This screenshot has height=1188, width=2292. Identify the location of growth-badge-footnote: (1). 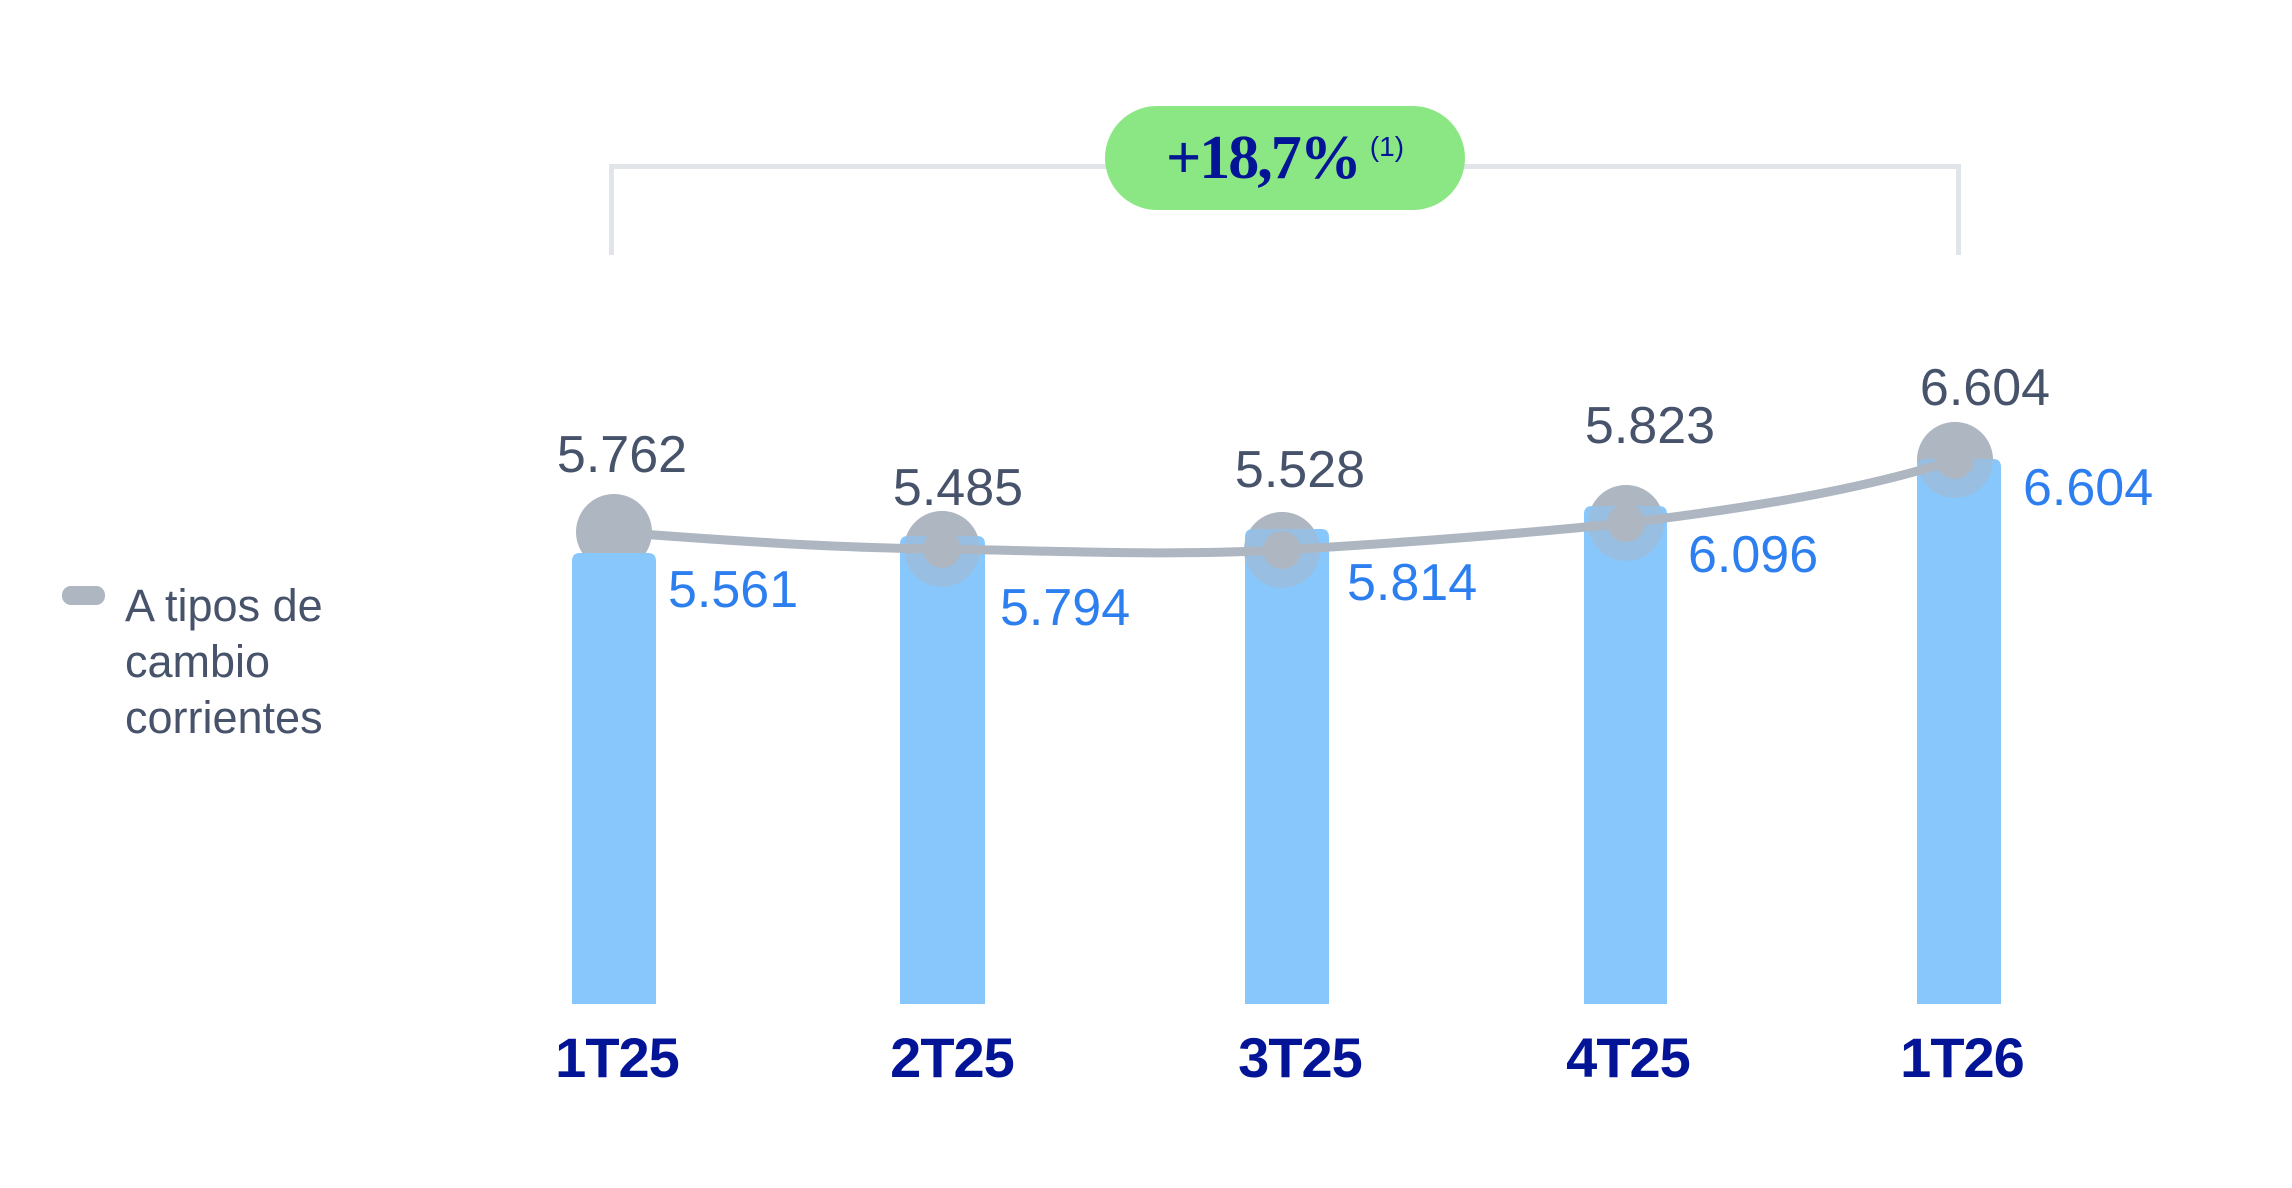
(1387, 146).